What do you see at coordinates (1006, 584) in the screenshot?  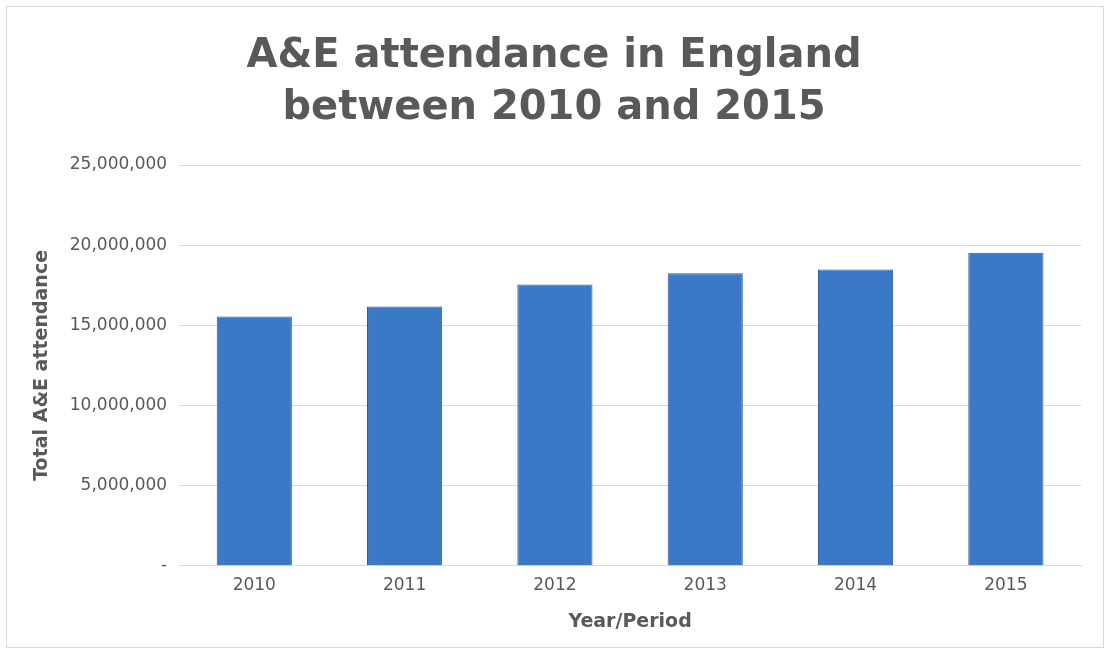 I see `x-tick-label: 2015` at bounding box center [1006, 584].